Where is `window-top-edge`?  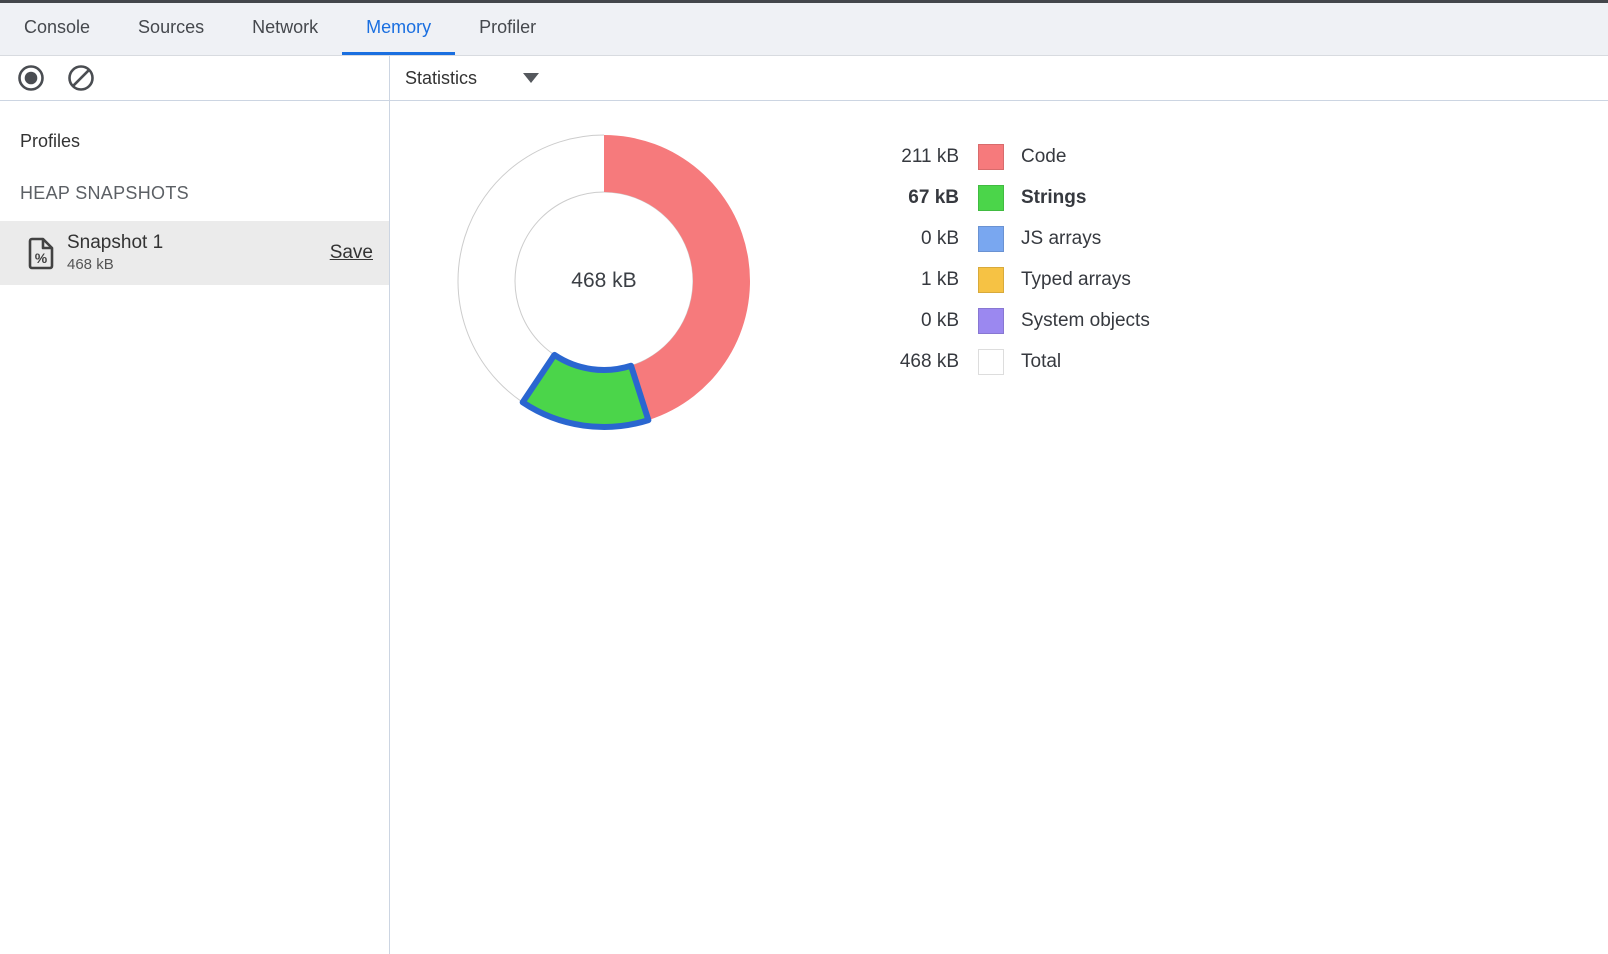
window-top-edge is located at coordinates (804, 1).